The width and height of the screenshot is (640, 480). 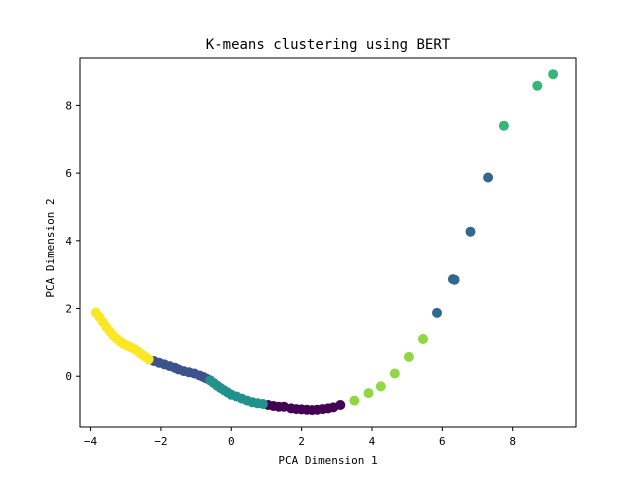 I want to click on y-tick-label: 6, so click(x=68, y=173).